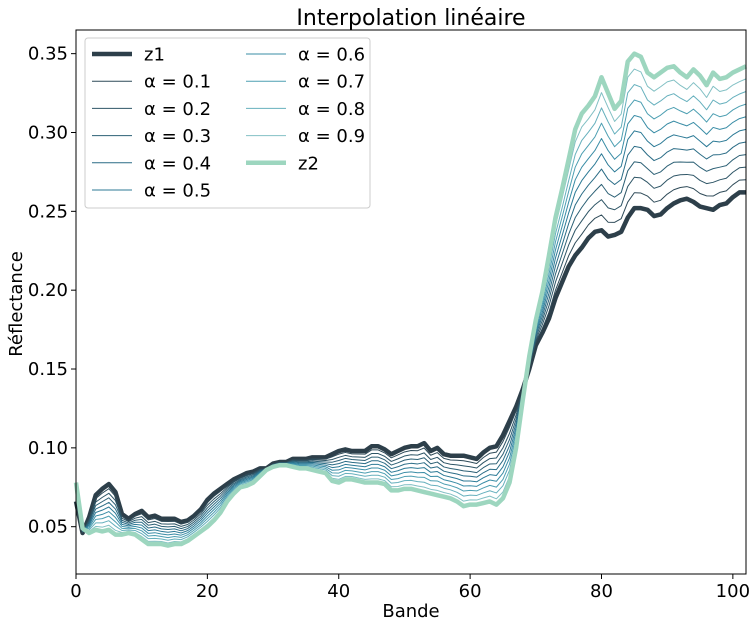 This screenshot has width=756, height=628. I want to click on x-tick-label: 100, so click(733, 591).